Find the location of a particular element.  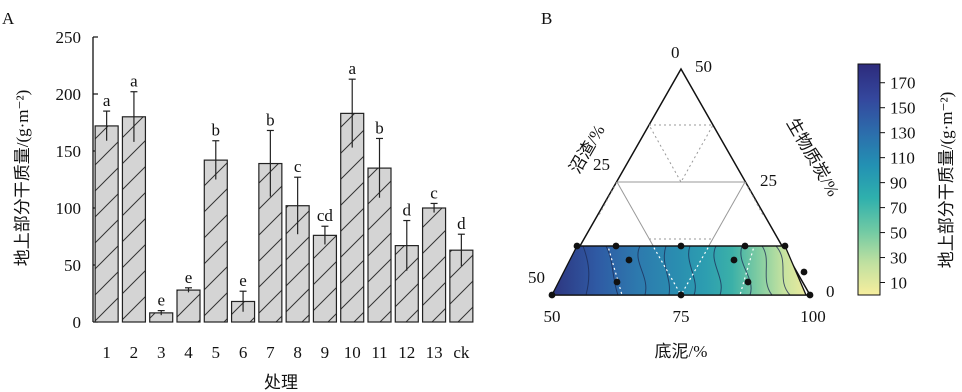

x-tick-label: 9 is located at coordinates (325, 352).